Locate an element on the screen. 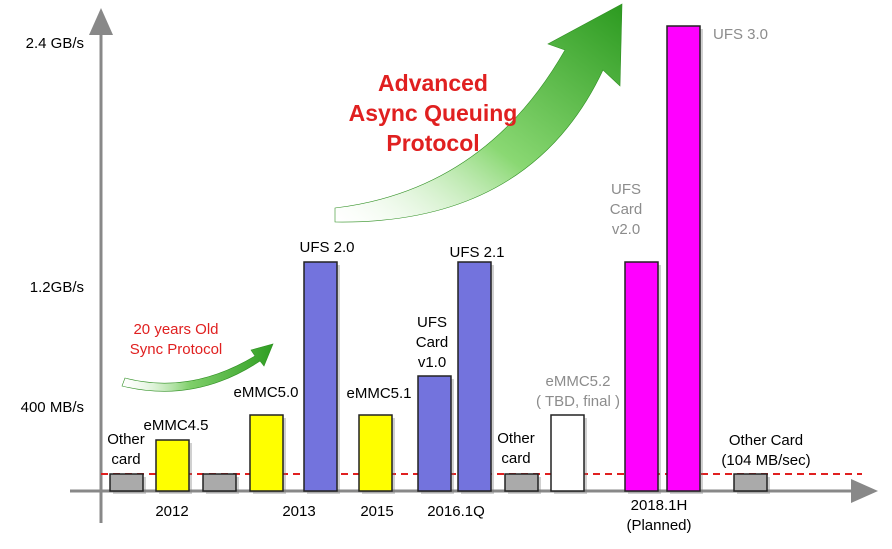 The image size is (892, 549). big-trend-arrow is located at coordinates (478, 113).